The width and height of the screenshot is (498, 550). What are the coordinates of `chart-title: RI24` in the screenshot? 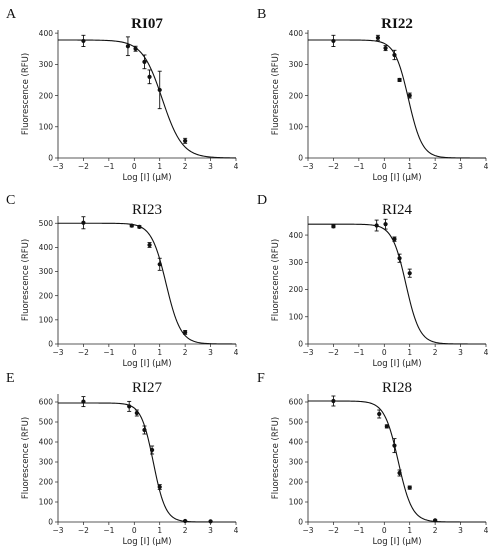 It's located at (397, 210).